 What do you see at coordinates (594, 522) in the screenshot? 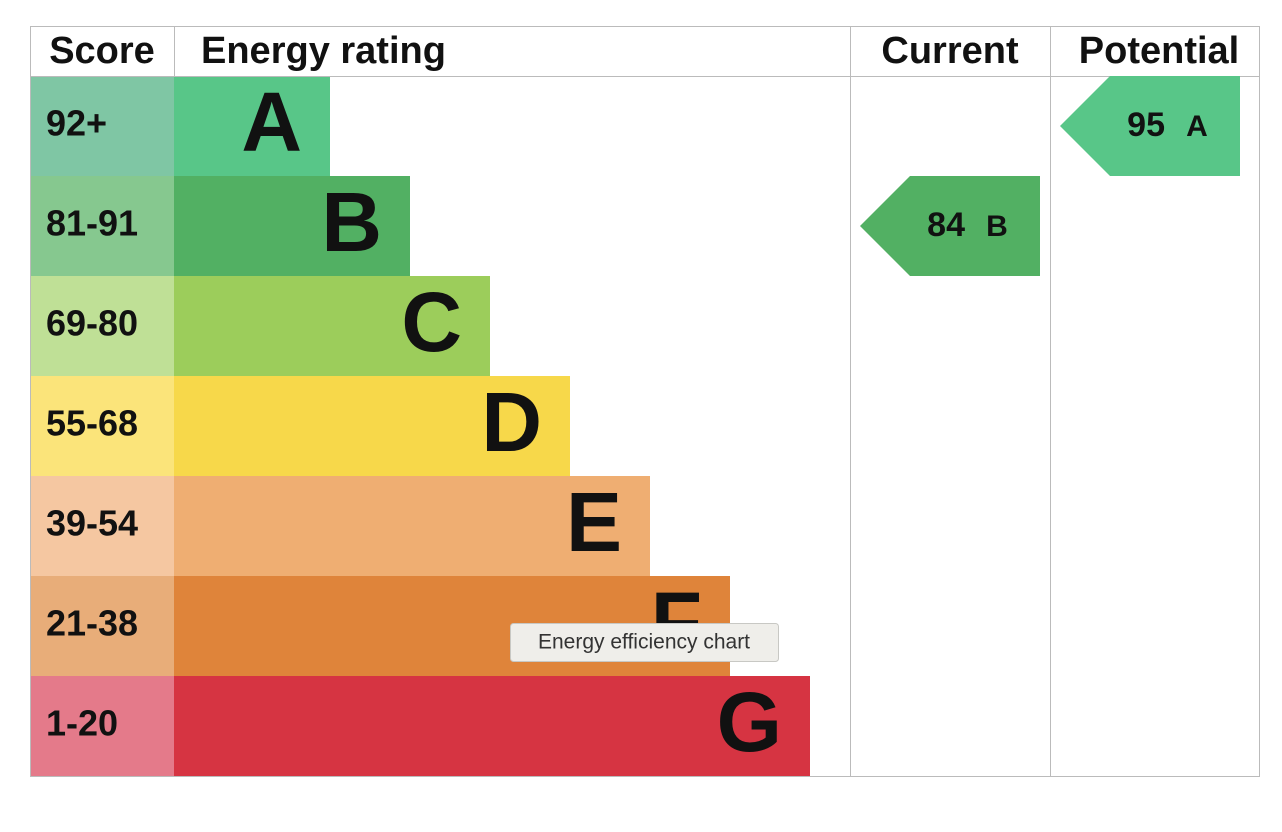
I see `rating-letter: E` at bounding box center [594, 522].